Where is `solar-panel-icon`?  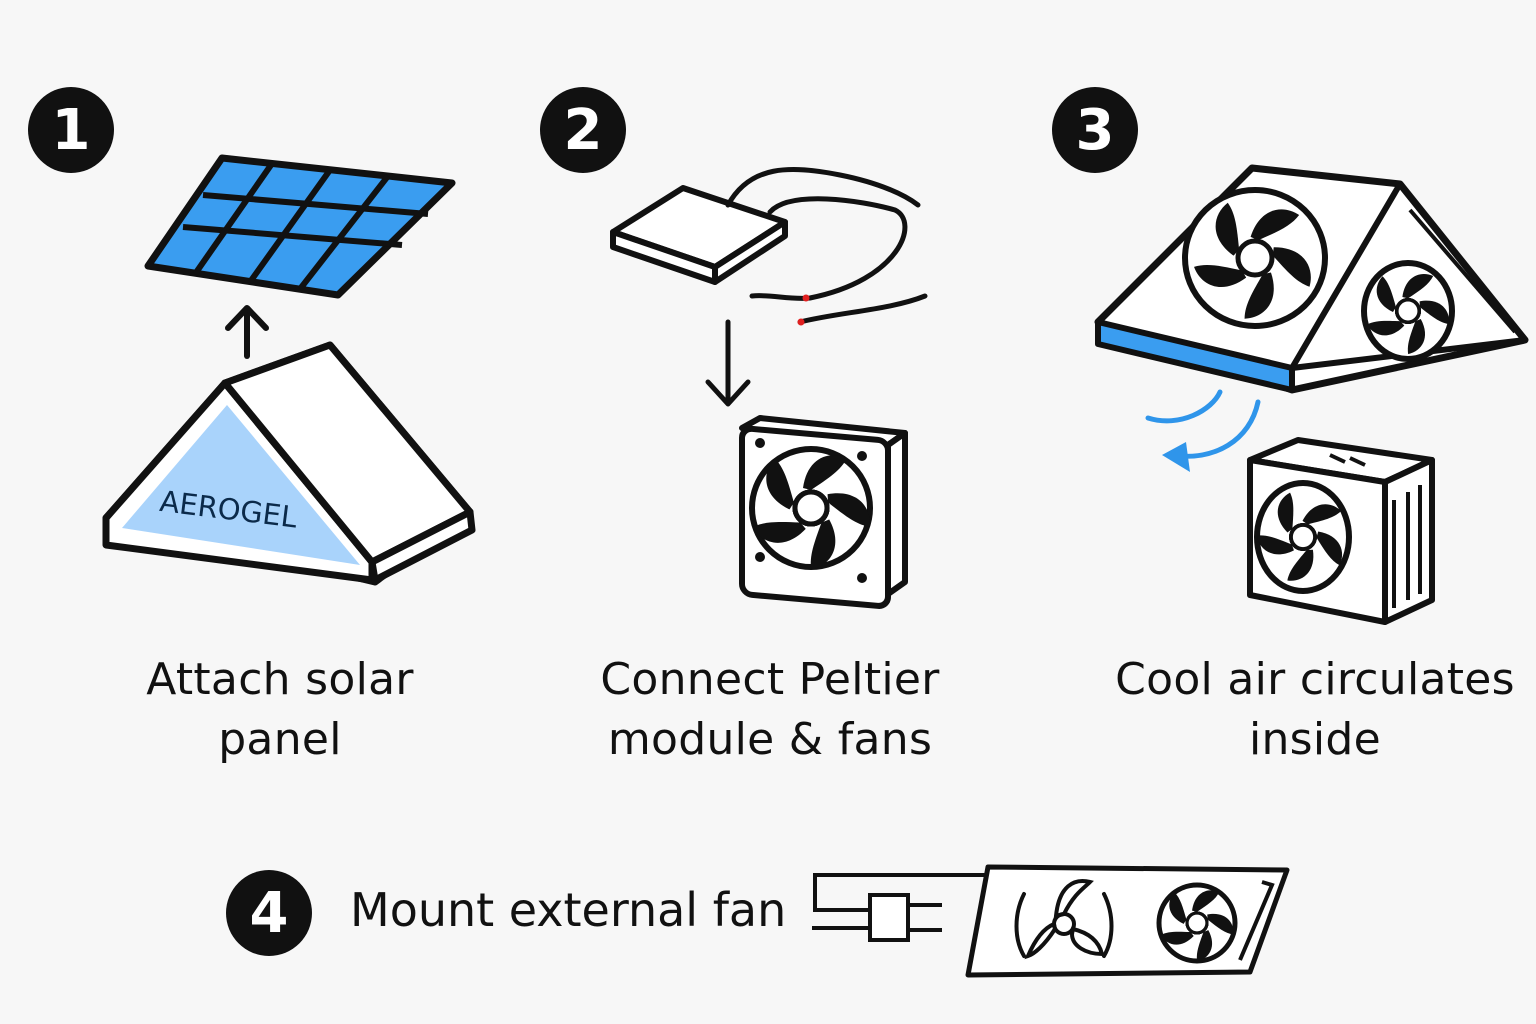
solar-panel-icon is located at coordinates (300, 226).